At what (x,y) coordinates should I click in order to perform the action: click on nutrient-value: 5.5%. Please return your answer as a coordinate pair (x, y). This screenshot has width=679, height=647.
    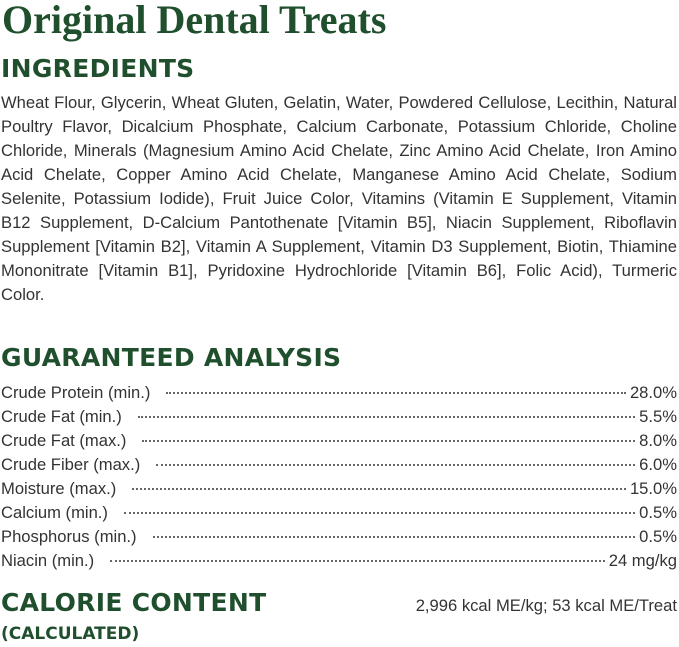
    Looking at the image, I should click on (658, 416).